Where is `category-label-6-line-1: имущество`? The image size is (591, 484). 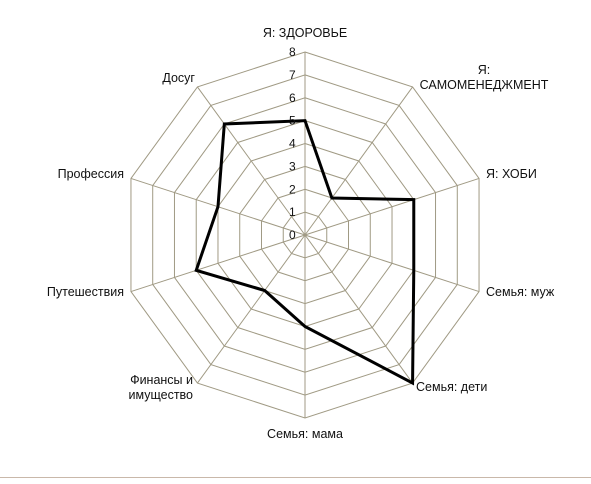
category-label-6-line-1: имущество is located at coordinates (161, 395).